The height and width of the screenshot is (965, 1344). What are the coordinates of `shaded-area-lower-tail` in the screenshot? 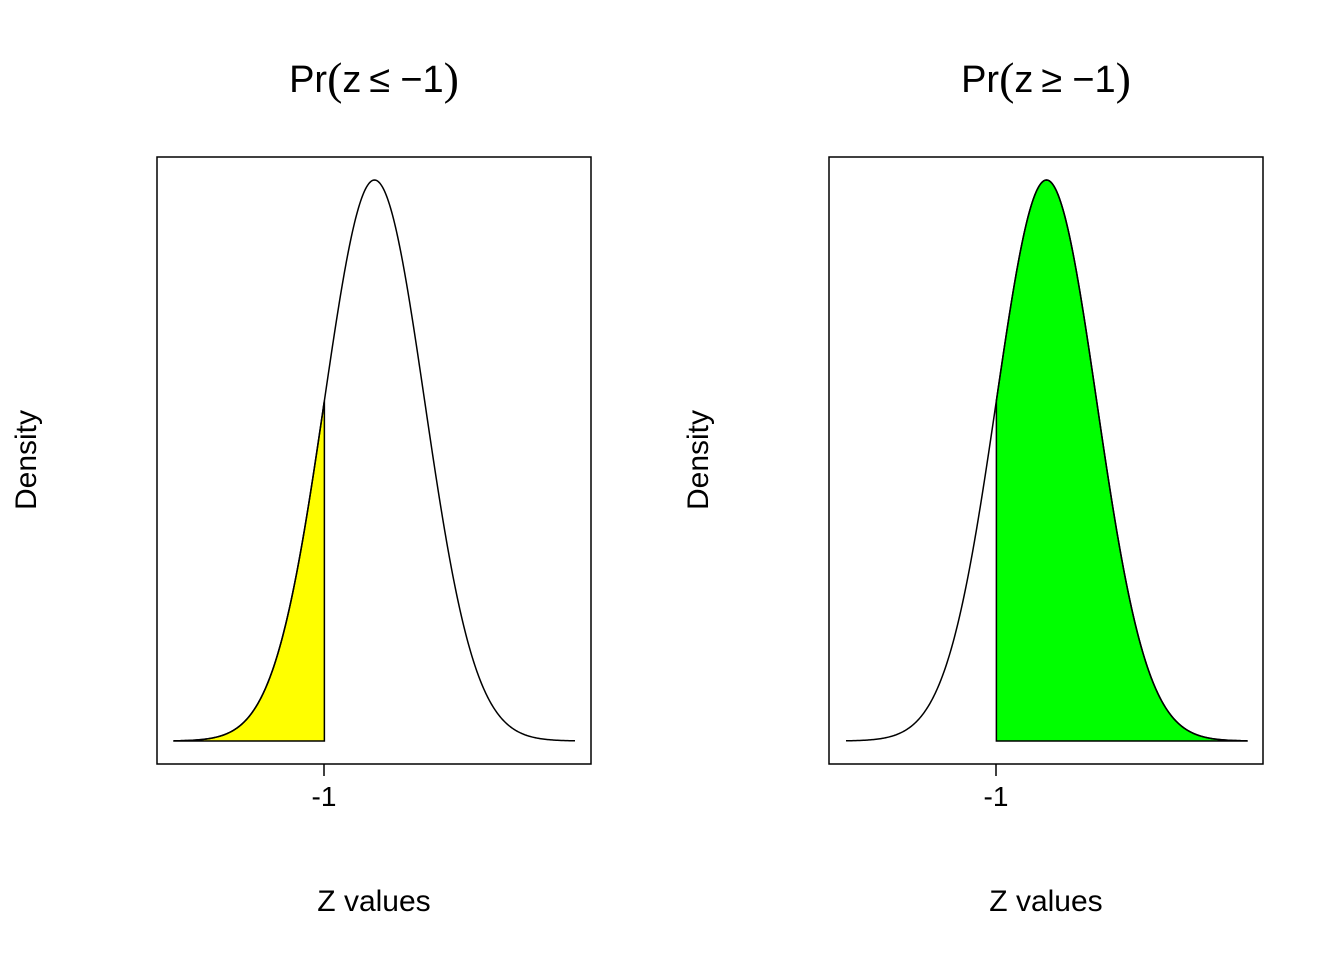 It's located at (249, 571).